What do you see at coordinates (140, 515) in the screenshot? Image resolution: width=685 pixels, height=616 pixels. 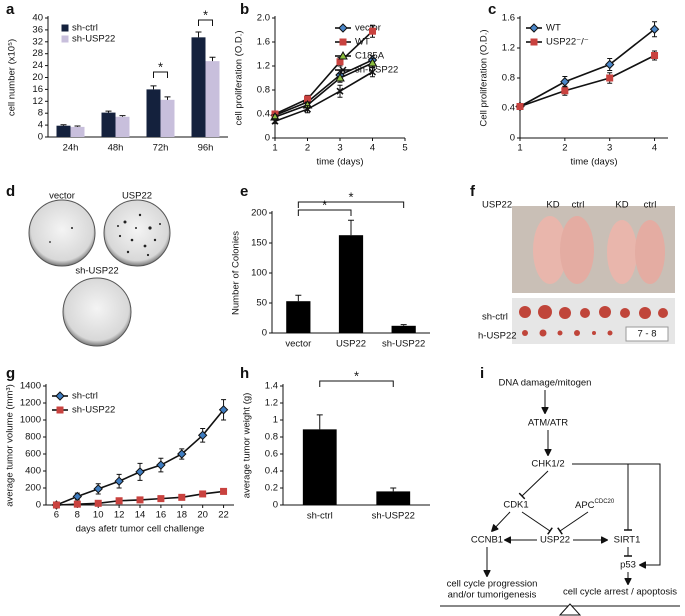 I see `x-tick-label: 14` at bounding box center [140, 515].